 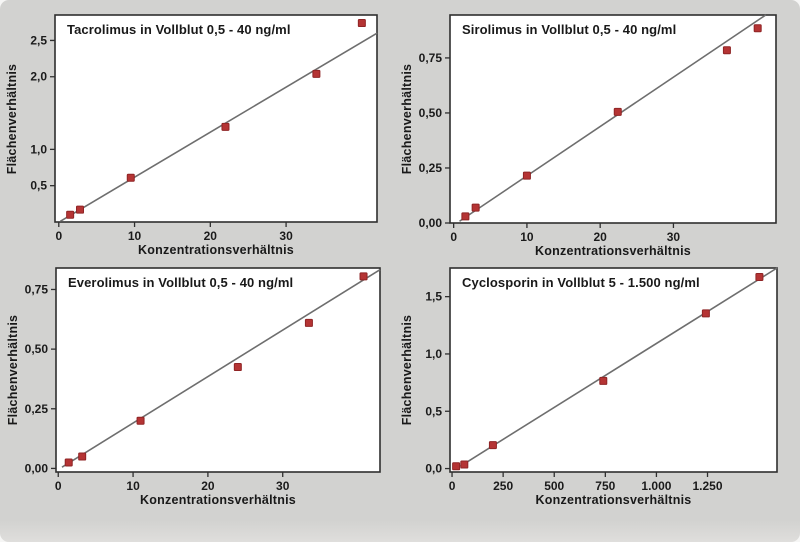 What do you see at coordinates (433, 297) in the screenshot?
I see `y-tick-label: 1,5` at bounding box center [433, 297].